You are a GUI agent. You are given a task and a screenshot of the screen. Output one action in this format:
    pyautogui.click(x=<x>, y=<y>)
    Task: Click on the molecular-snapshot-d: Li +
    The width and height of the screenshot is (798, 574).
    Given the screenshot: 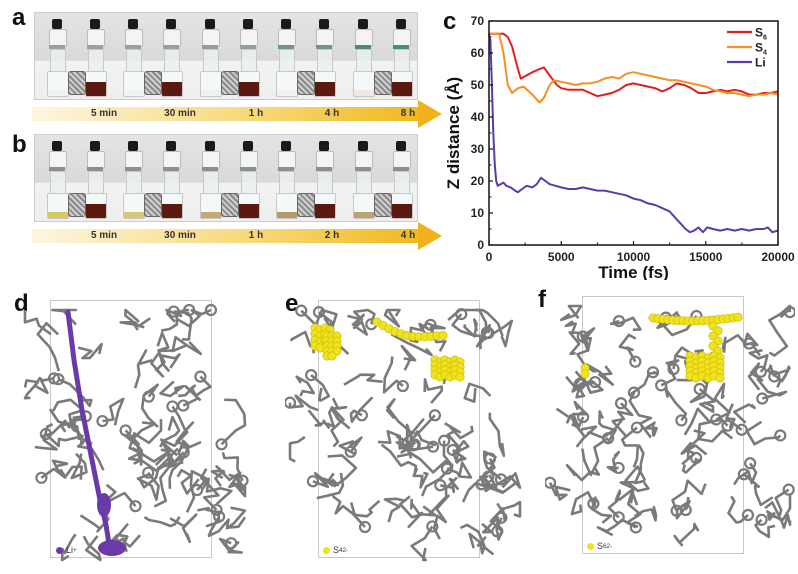 What is the action you would take?
    pyautogui.click(x=135, y=435)
    